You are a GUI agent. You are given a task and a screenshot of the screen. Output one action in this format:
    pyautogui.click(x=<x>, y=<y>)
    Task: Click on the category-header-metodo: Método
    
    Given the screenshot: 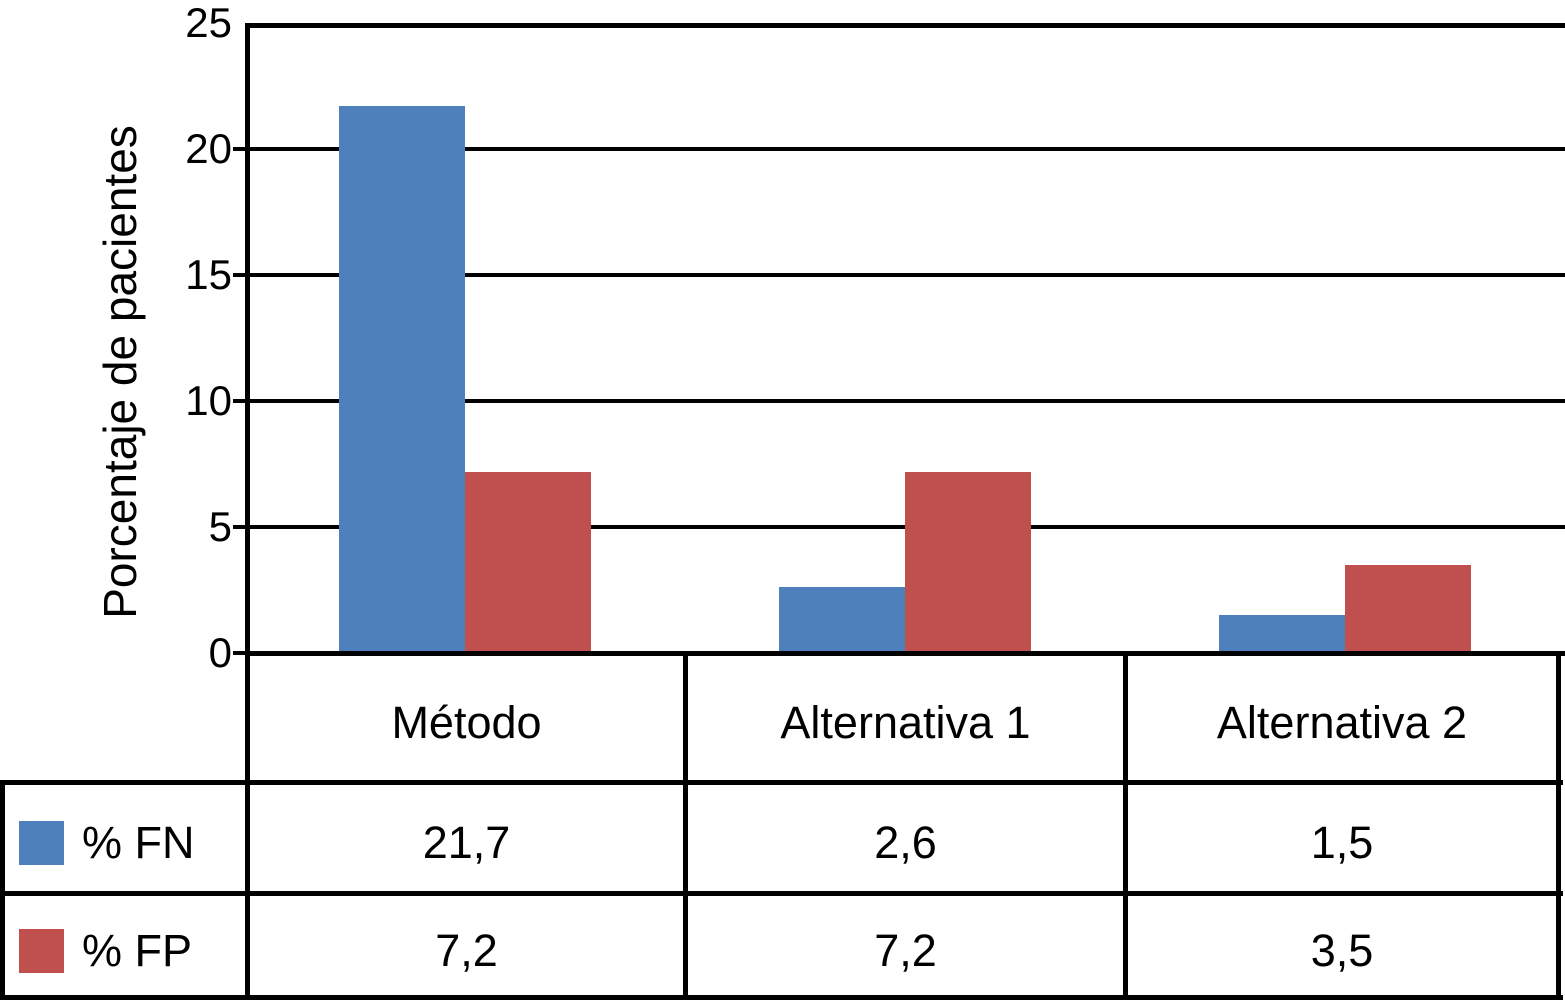 What is the action you would take?
    pyautogui.click(x=466, y=722)
    